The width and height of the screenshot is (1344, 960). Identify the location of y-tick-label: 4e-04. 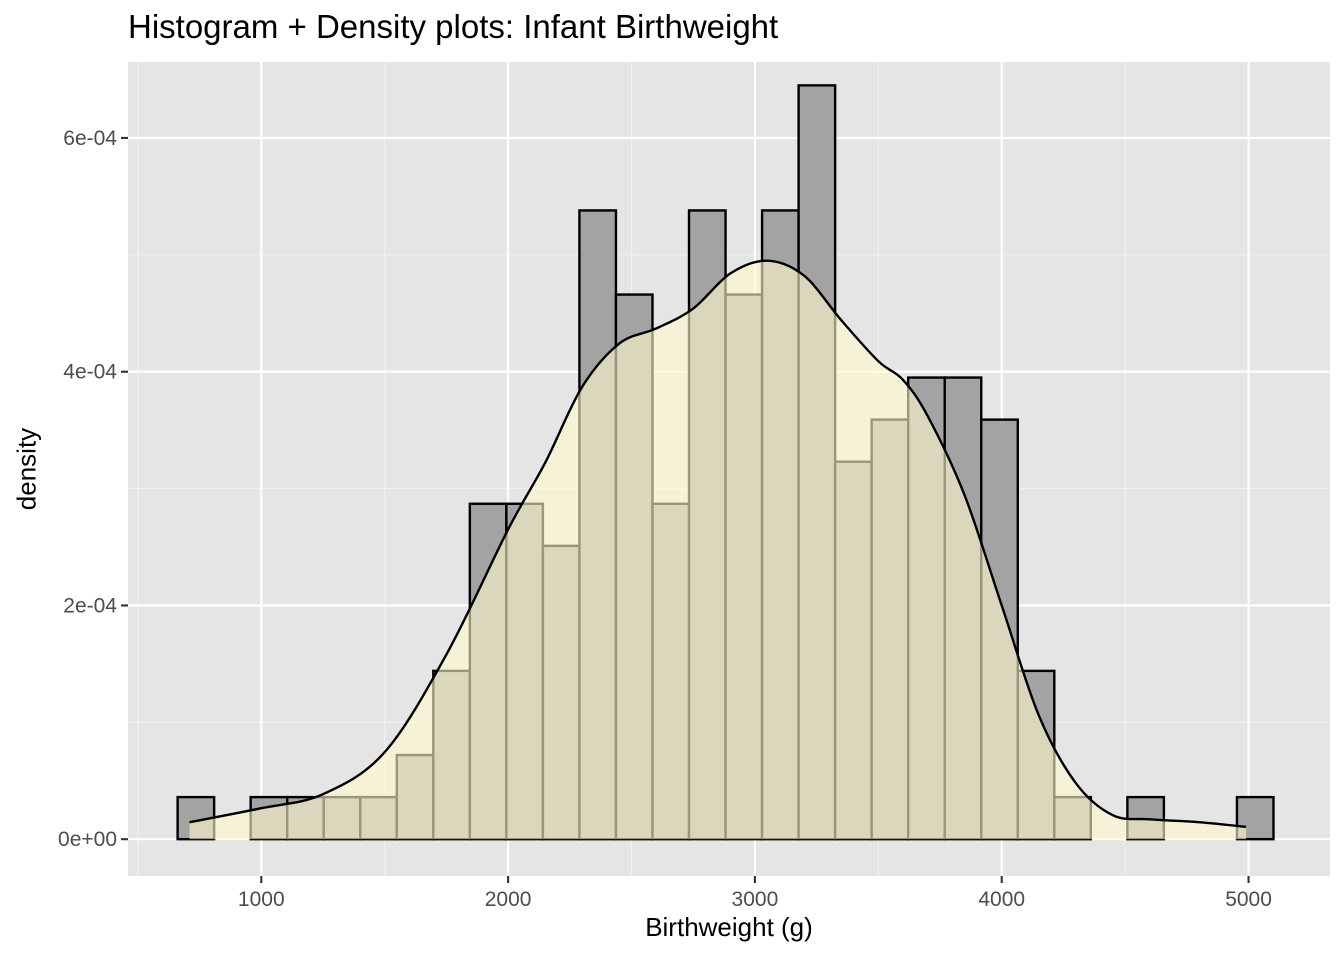
(90, 372).